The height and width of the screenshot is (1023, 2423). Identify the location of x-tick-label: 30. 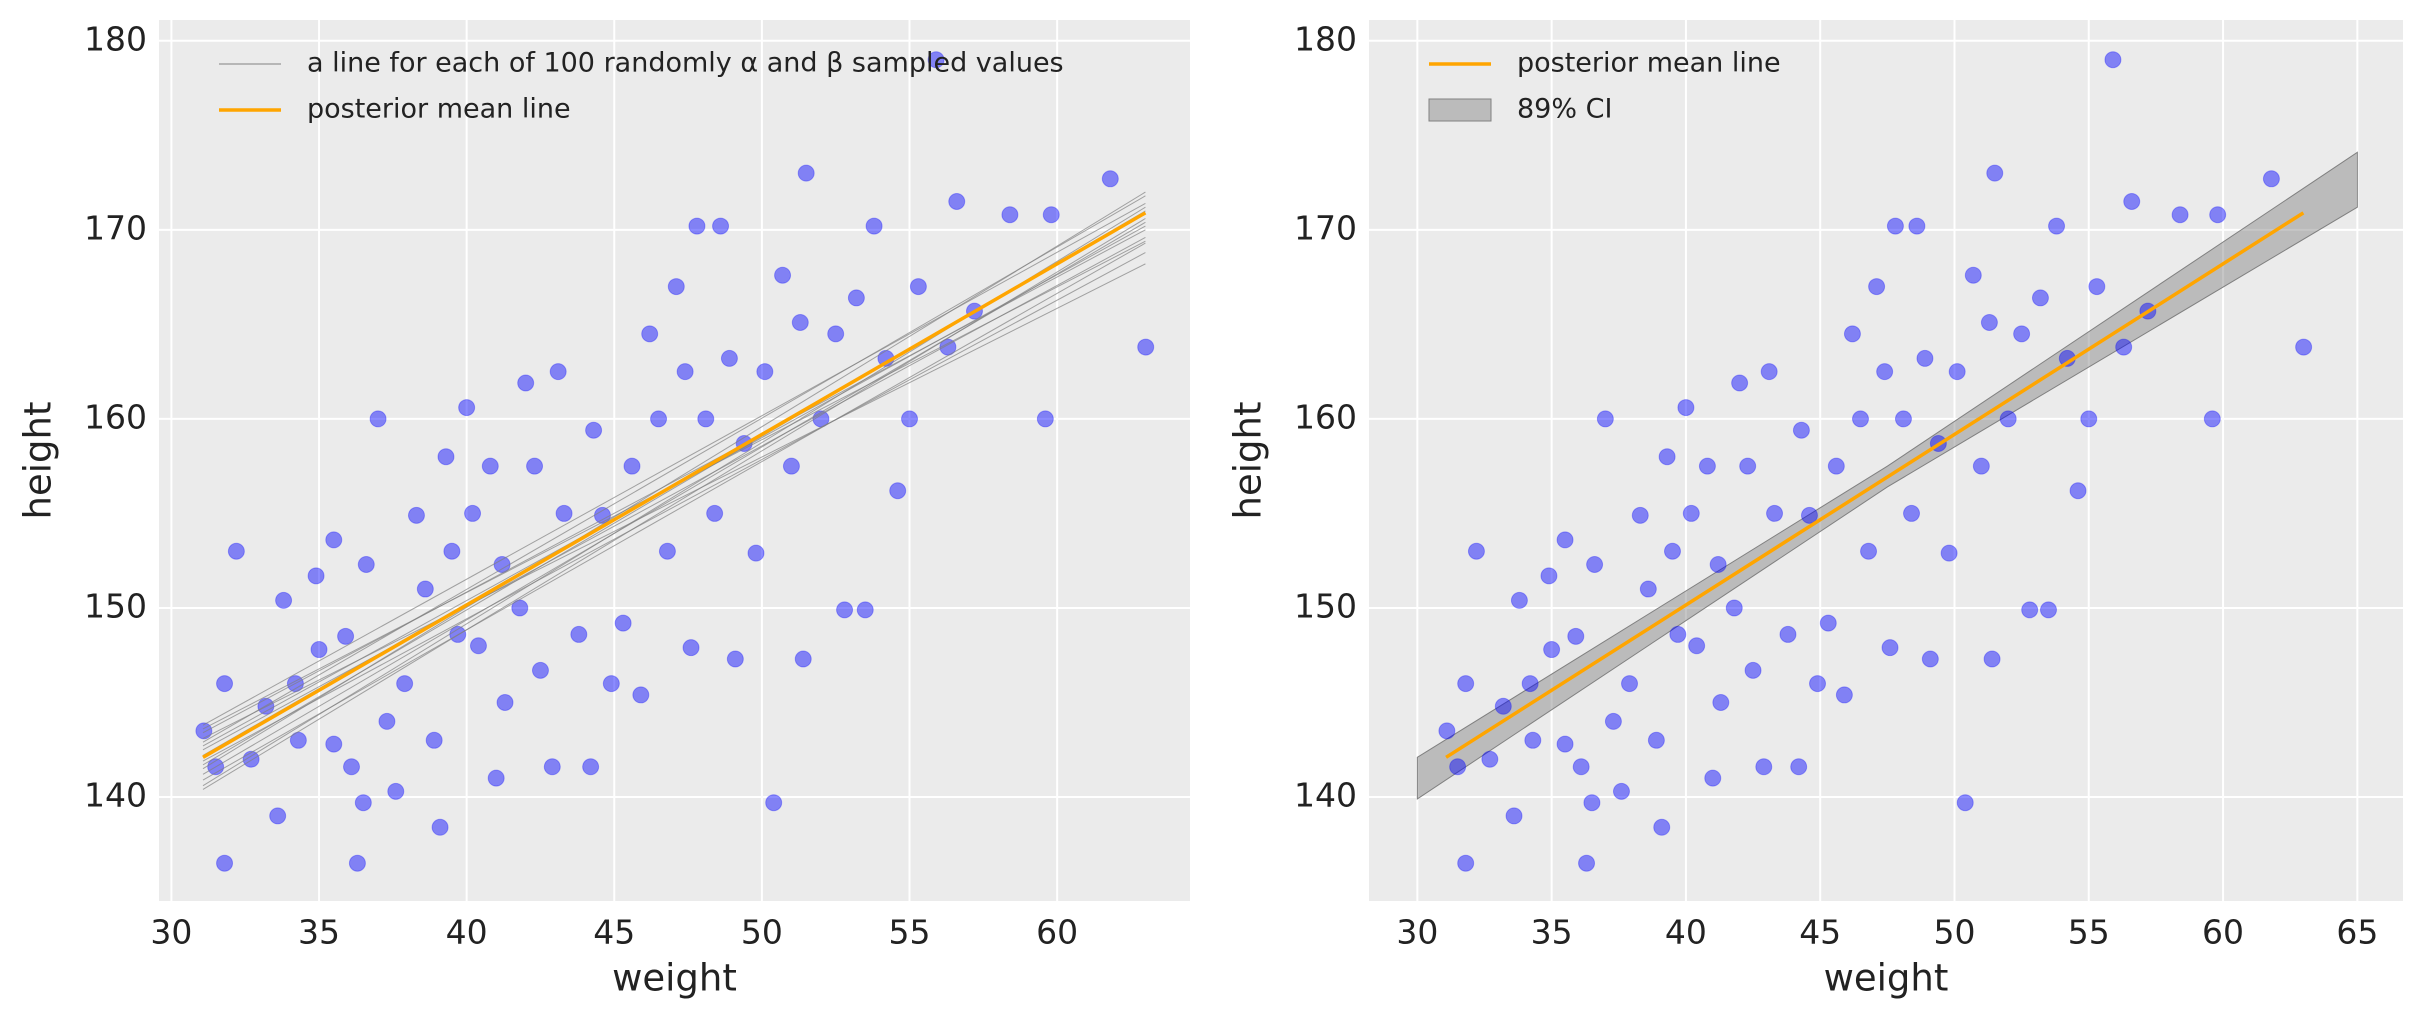
(171, 932).